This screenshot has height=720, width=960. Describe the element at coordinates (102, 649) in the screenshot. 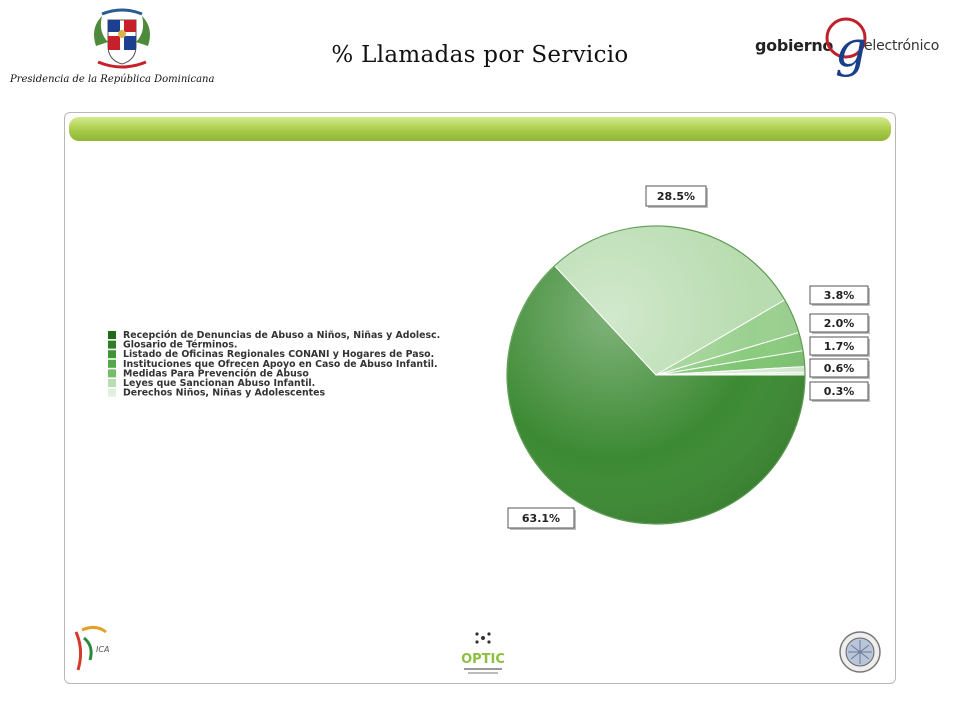

I see `ica-text: ICA` at that location.